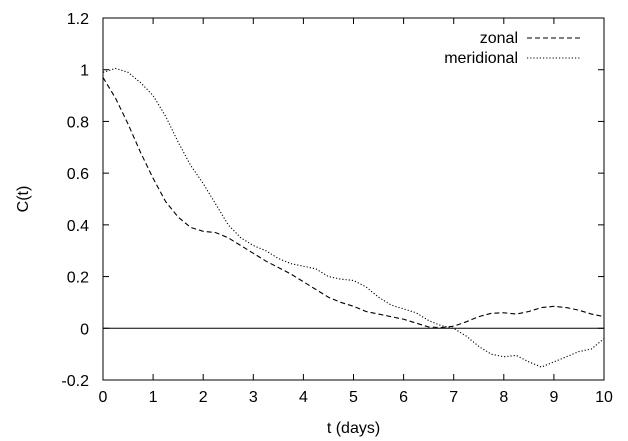 The image size is (628, 441). I want to click on x-tick-label: 7, so click(453, 397).